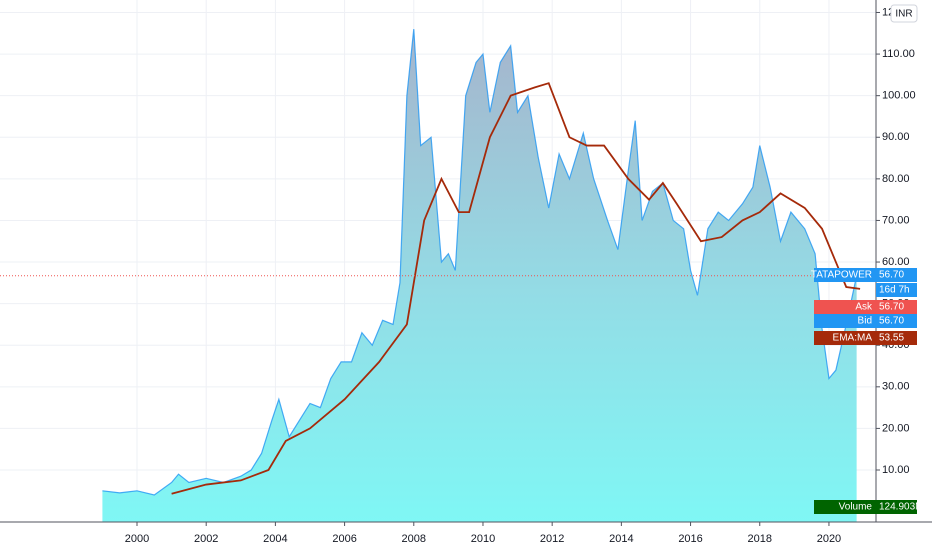 The height and width of the screenshot is (550, 932). What do you see at coordinates (841, 275) in the screenshot?
I see `label-name: TATAPOWER` at bounding box center [841, 275].